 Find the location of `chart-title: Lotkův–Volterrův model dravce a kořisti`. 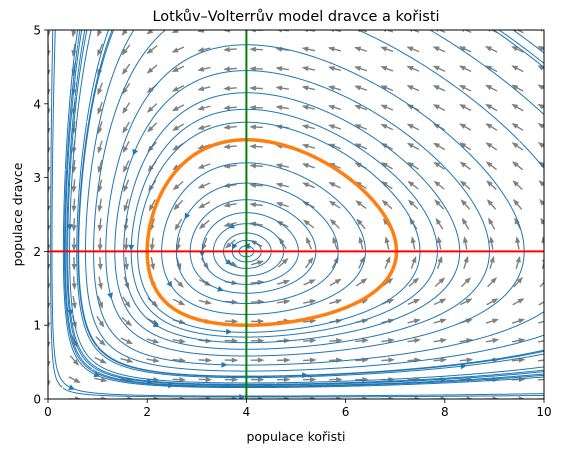

chart-title: Lotkův–Volterrův model dravce a kořisti is located at coordinates (295, 17).